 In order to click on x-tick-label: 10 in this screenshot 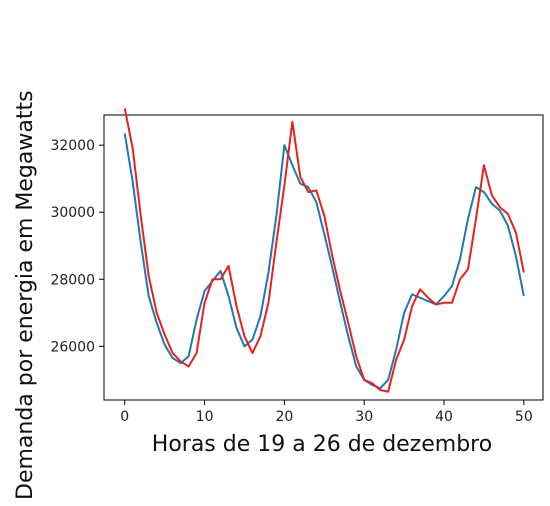, I will do `click(205, 417)`.